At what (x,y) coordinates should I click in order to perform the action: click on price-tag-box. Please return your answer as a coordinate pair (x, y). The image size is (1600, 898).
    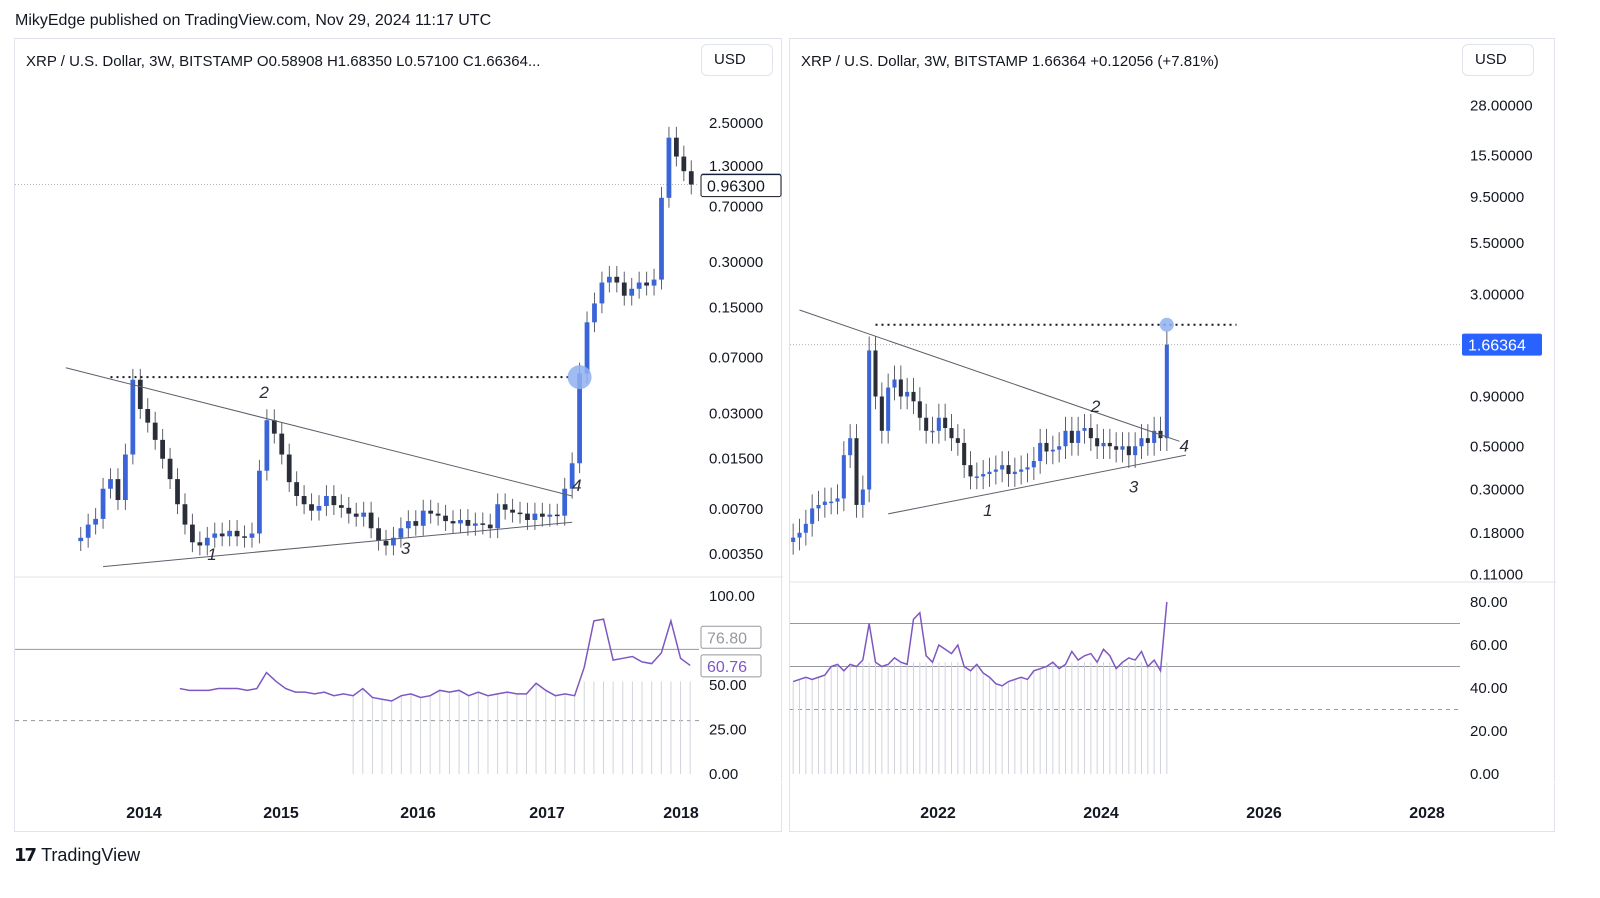
    Looking at the image, I should click on (1502, 344).